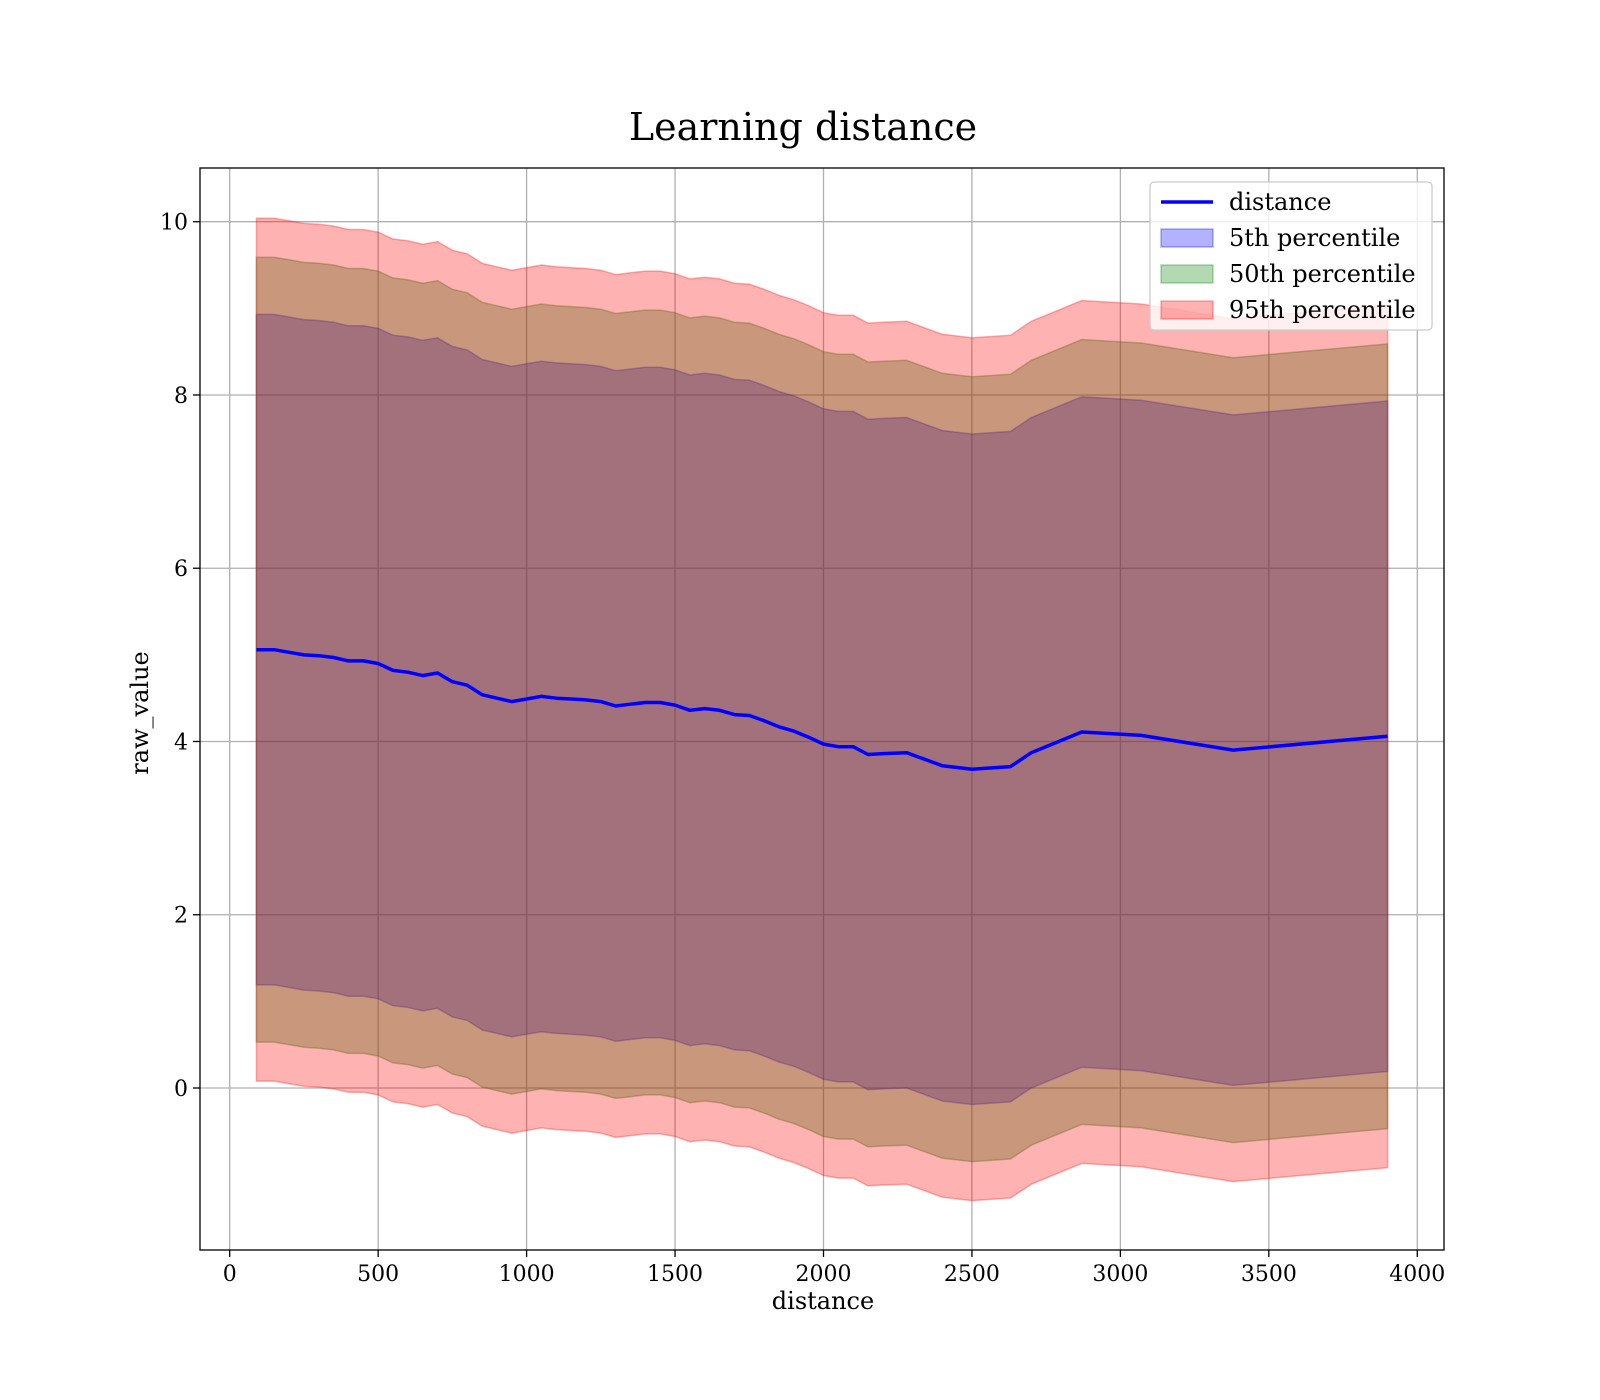  I want to click on chart-title: Learning distance, so click(803, 127).